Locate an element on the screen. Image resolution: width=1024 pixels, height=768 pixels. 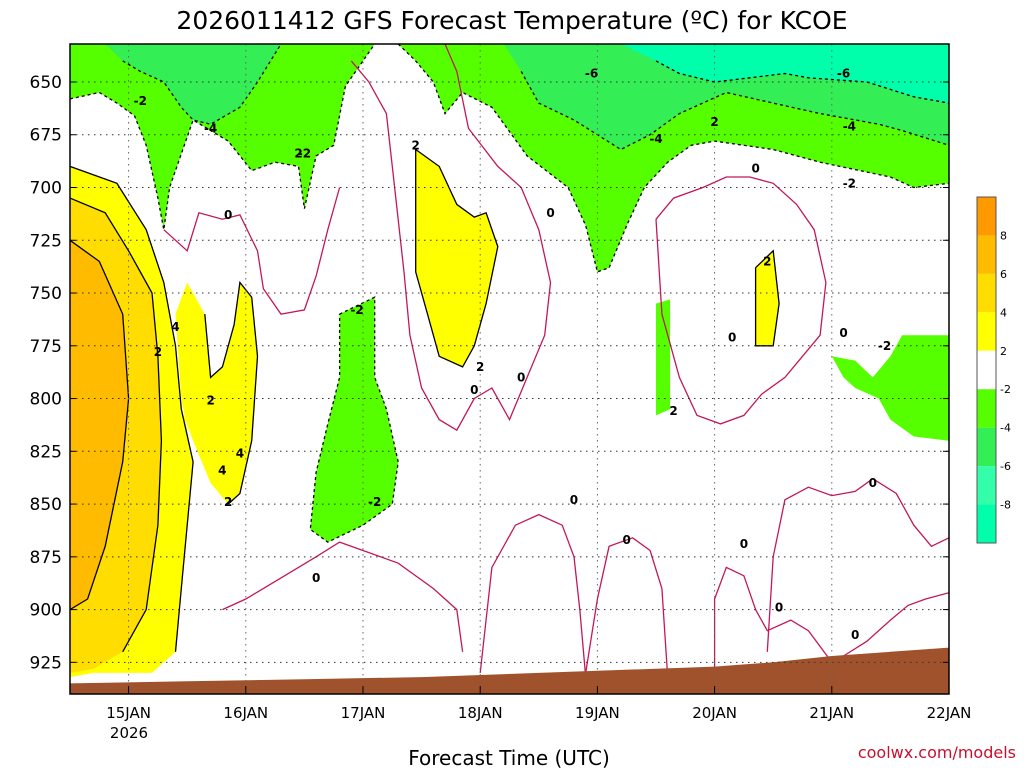
contour-label-4: -6 is located at coordinates (843, 74).